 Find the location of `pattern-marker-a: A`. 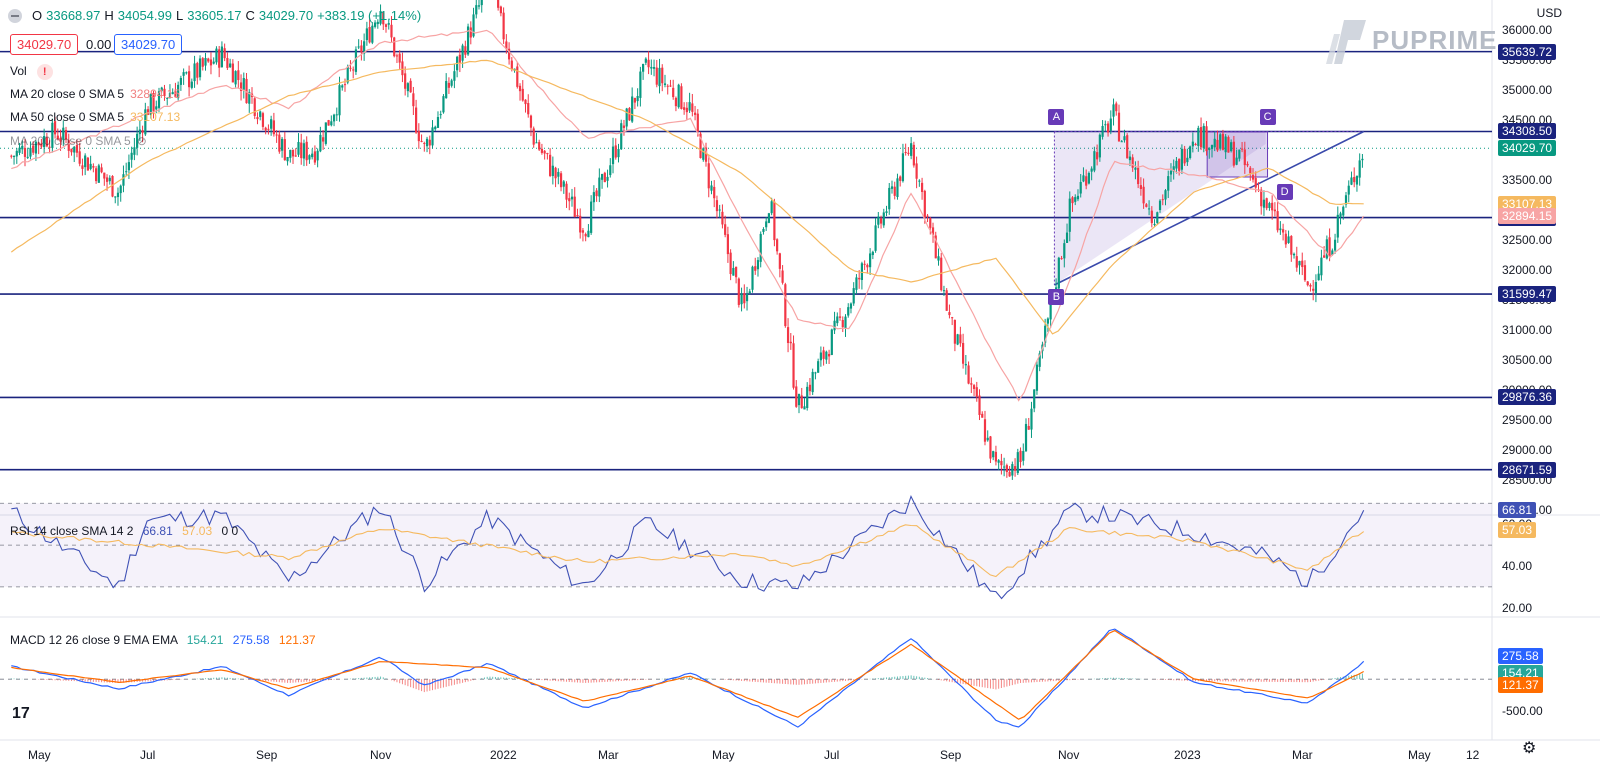

pattern-marker-a: A is located at coordinates (1056, 117).